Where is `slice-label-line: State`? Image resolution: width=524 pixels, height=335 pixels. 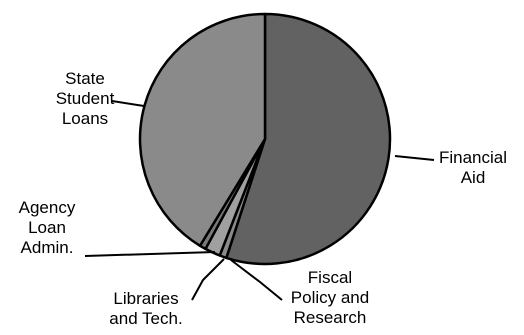
slice-label-line: State is located at coordinates (85, 78).